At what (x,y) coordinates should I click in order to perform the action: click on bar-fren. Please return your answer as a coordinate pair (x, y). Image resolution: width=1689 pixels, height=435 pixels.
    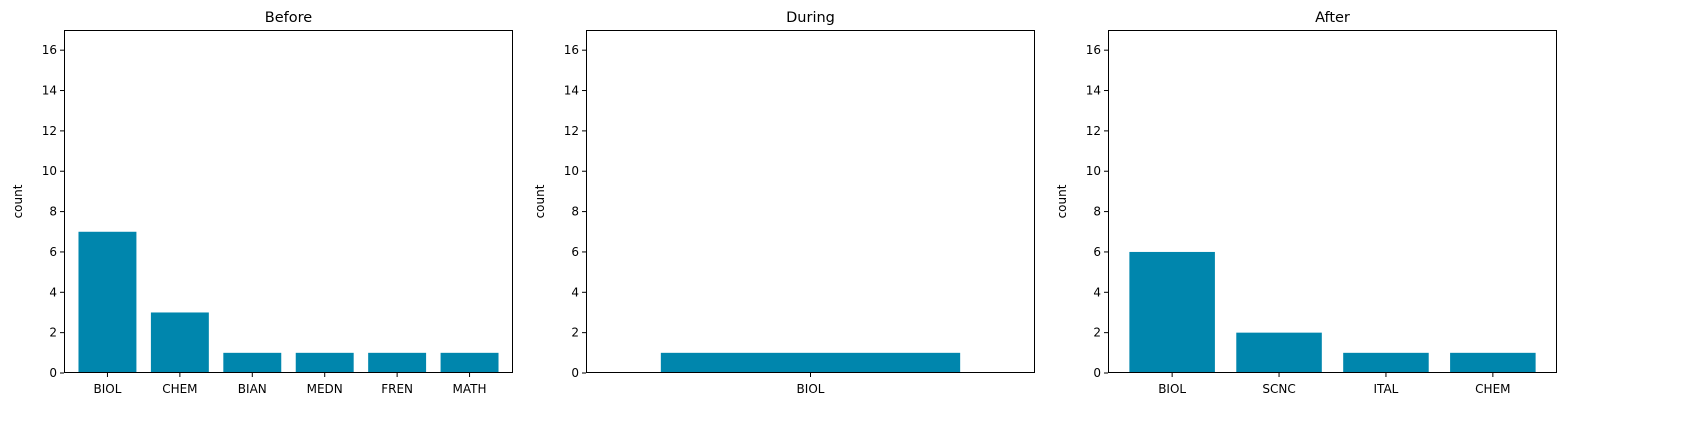
    Looking at the image, I should click on (397, 362).